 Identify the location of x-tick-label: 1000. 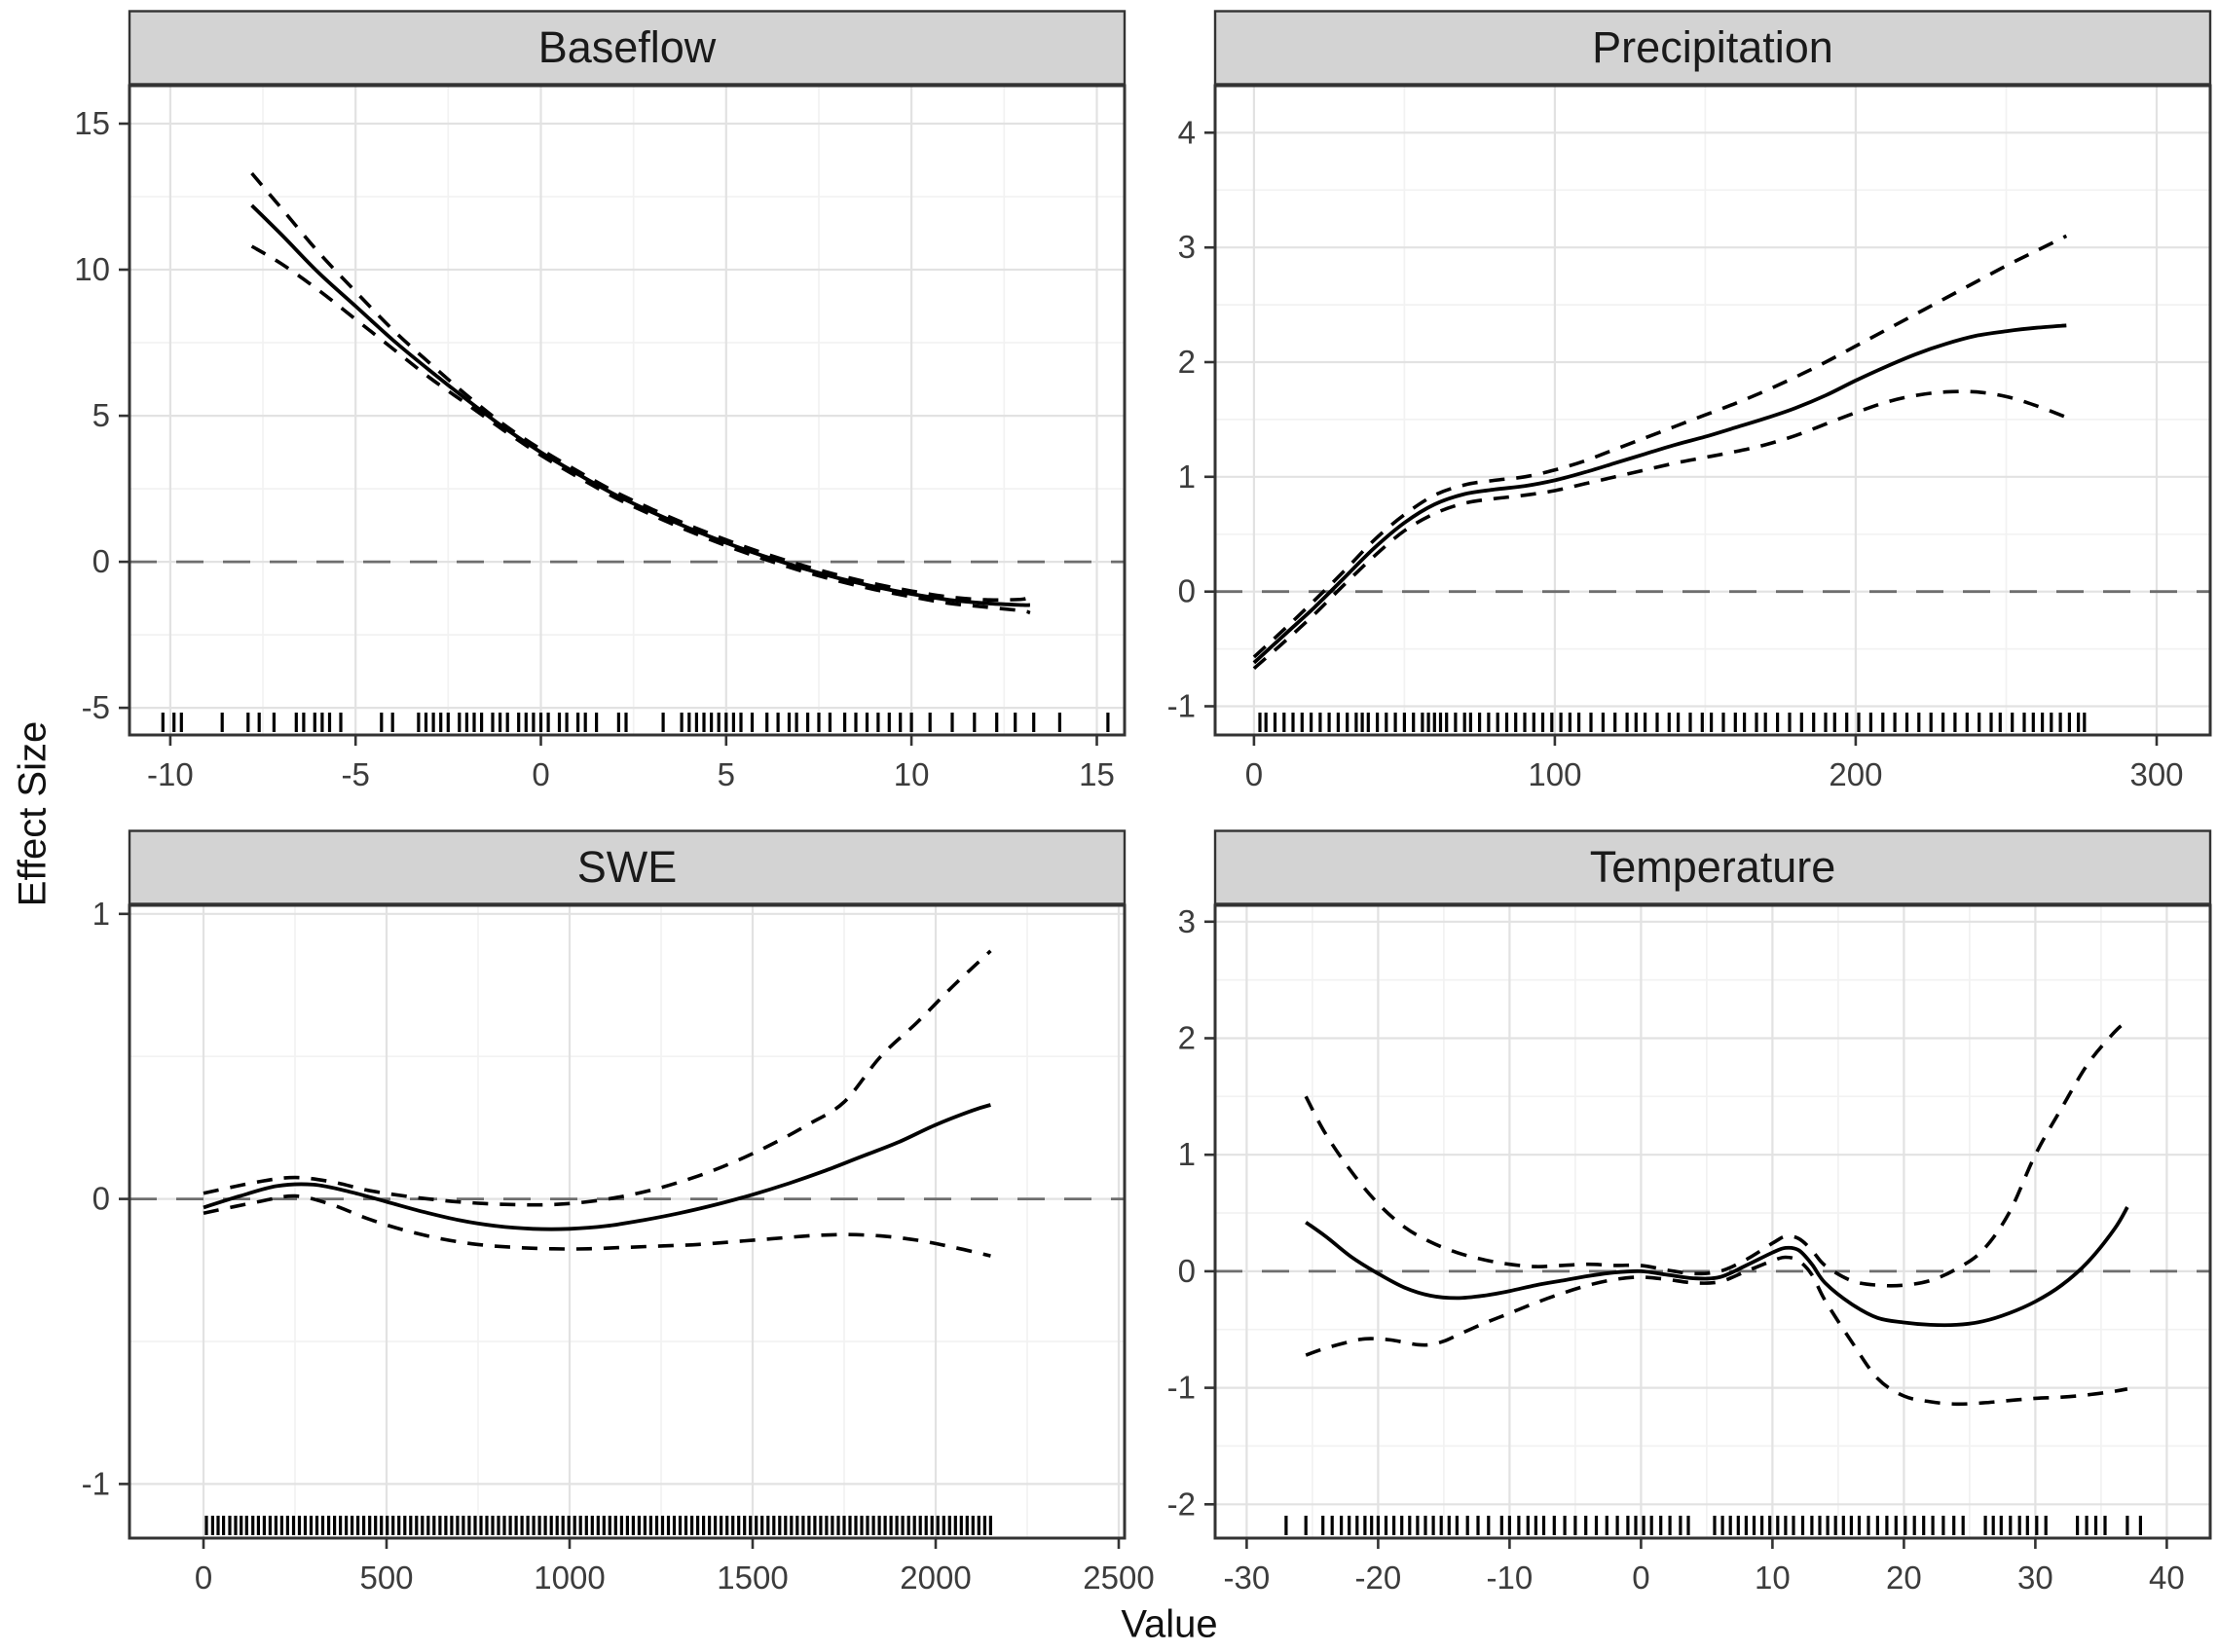
(569, 1578).